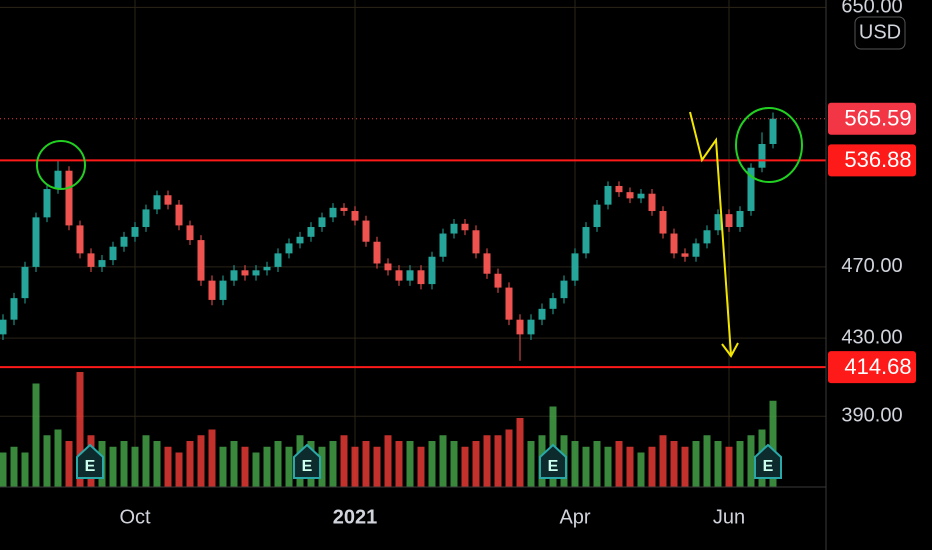 The height and width of the screenshot is (550, 932). Describe the element at coordinates (880, 33) in the screenshot. I see `currency-box` at that location.